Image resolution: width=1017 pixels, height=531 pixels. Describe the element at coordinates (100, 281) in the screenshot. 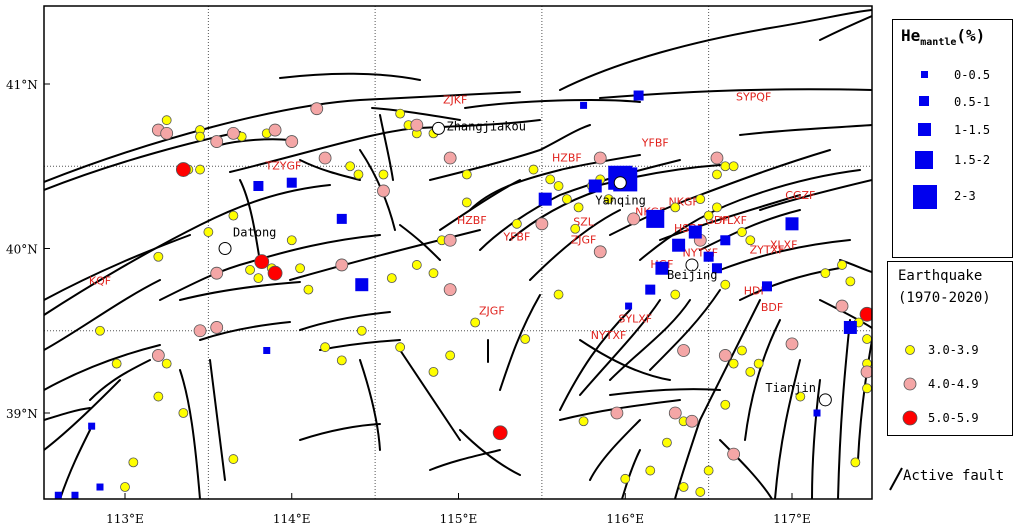

I see `fault-label: KQF` at that location.